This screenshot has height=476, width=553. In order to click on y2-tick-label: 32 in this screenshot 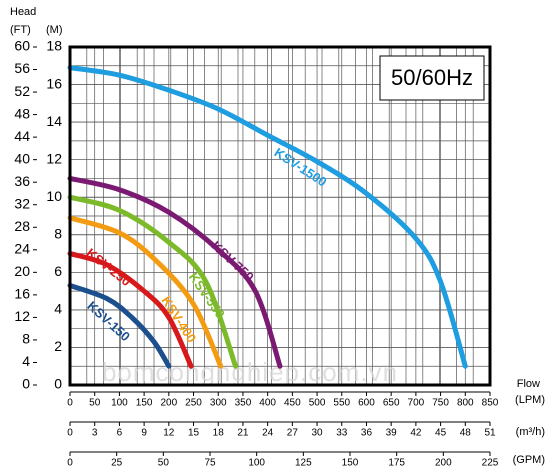, I will do `click(22, 203)`.